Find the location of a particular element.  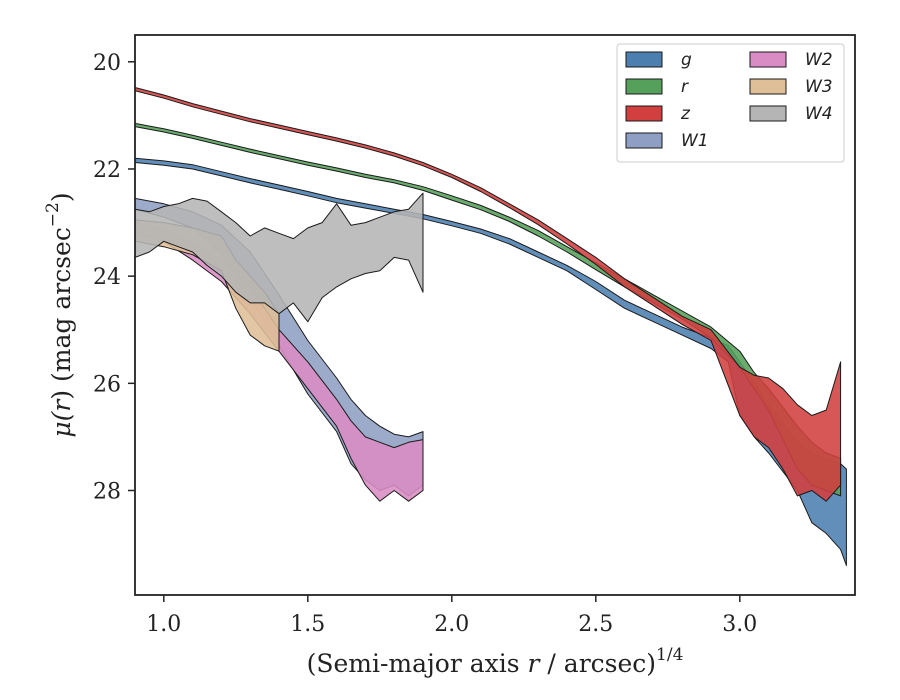

x-axis: 1.0 1.5 2.0 2.5 3.0 is located at coordinates (451, 616).